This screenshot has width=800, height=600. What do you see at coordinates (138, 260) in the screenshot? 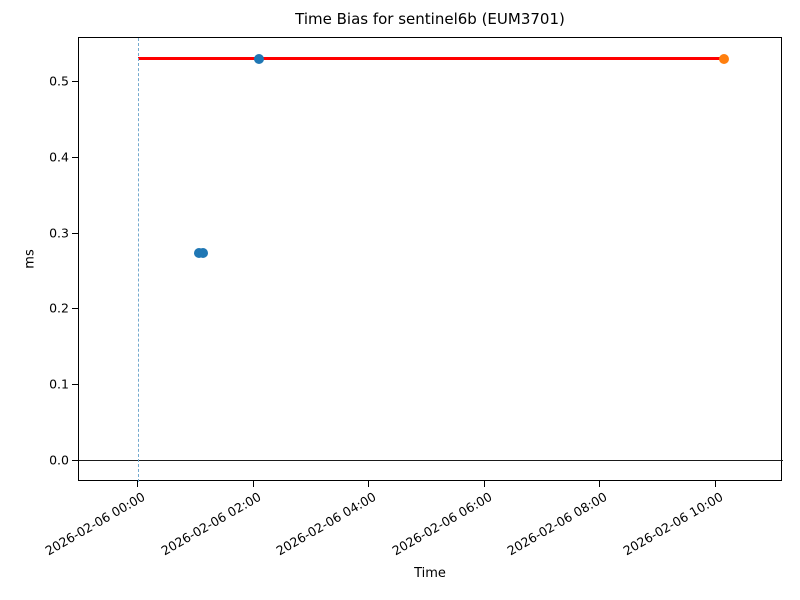
I see `start-time-vline` at bounding box center [138, 260].